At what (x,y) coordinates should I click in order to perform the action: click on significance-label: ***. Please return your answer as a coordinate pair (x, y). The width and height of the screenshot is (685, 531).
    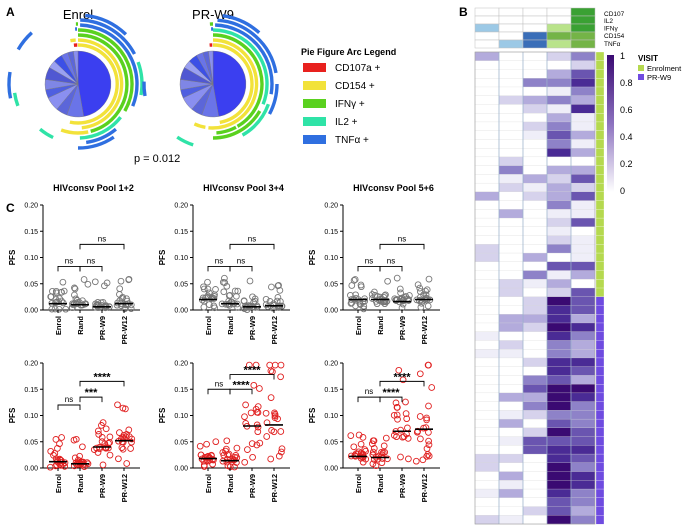
    Looking at the image, I should click on (92, 393).